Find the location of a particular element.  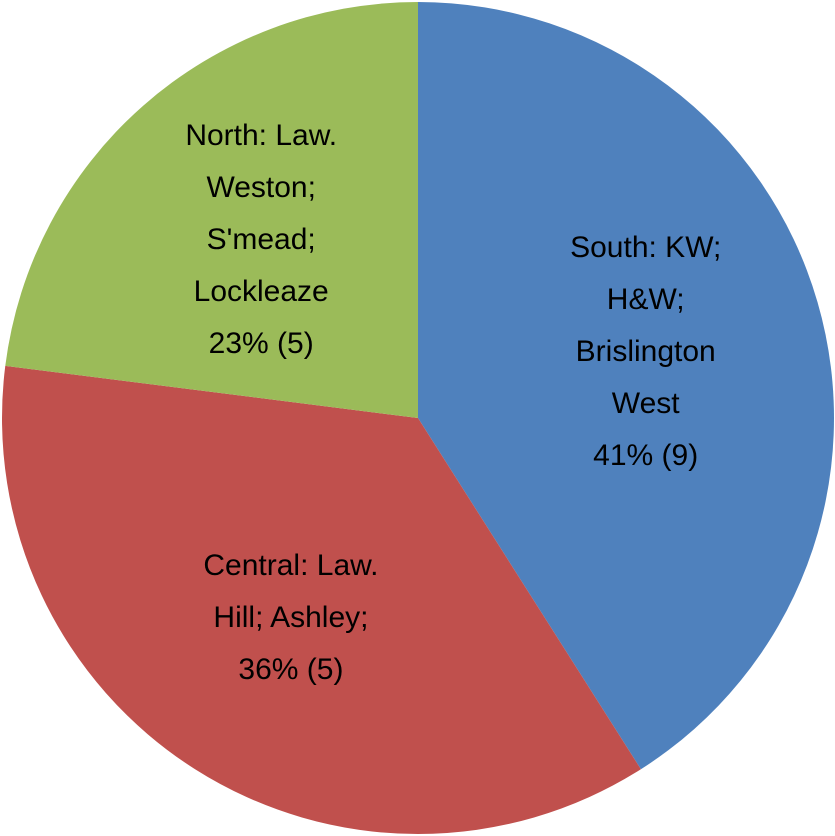

value-label: 36% (5) is located at coordinates (291, 670).